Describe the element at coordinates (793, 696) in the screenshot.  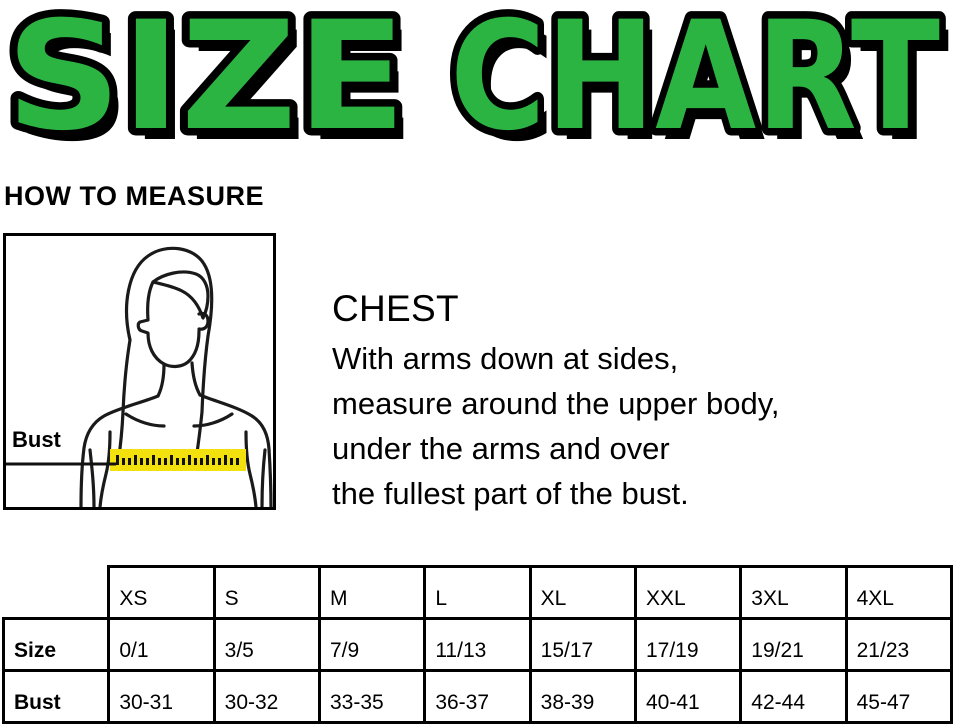
I see `cell-bust-3xl: 42-44` at that location.